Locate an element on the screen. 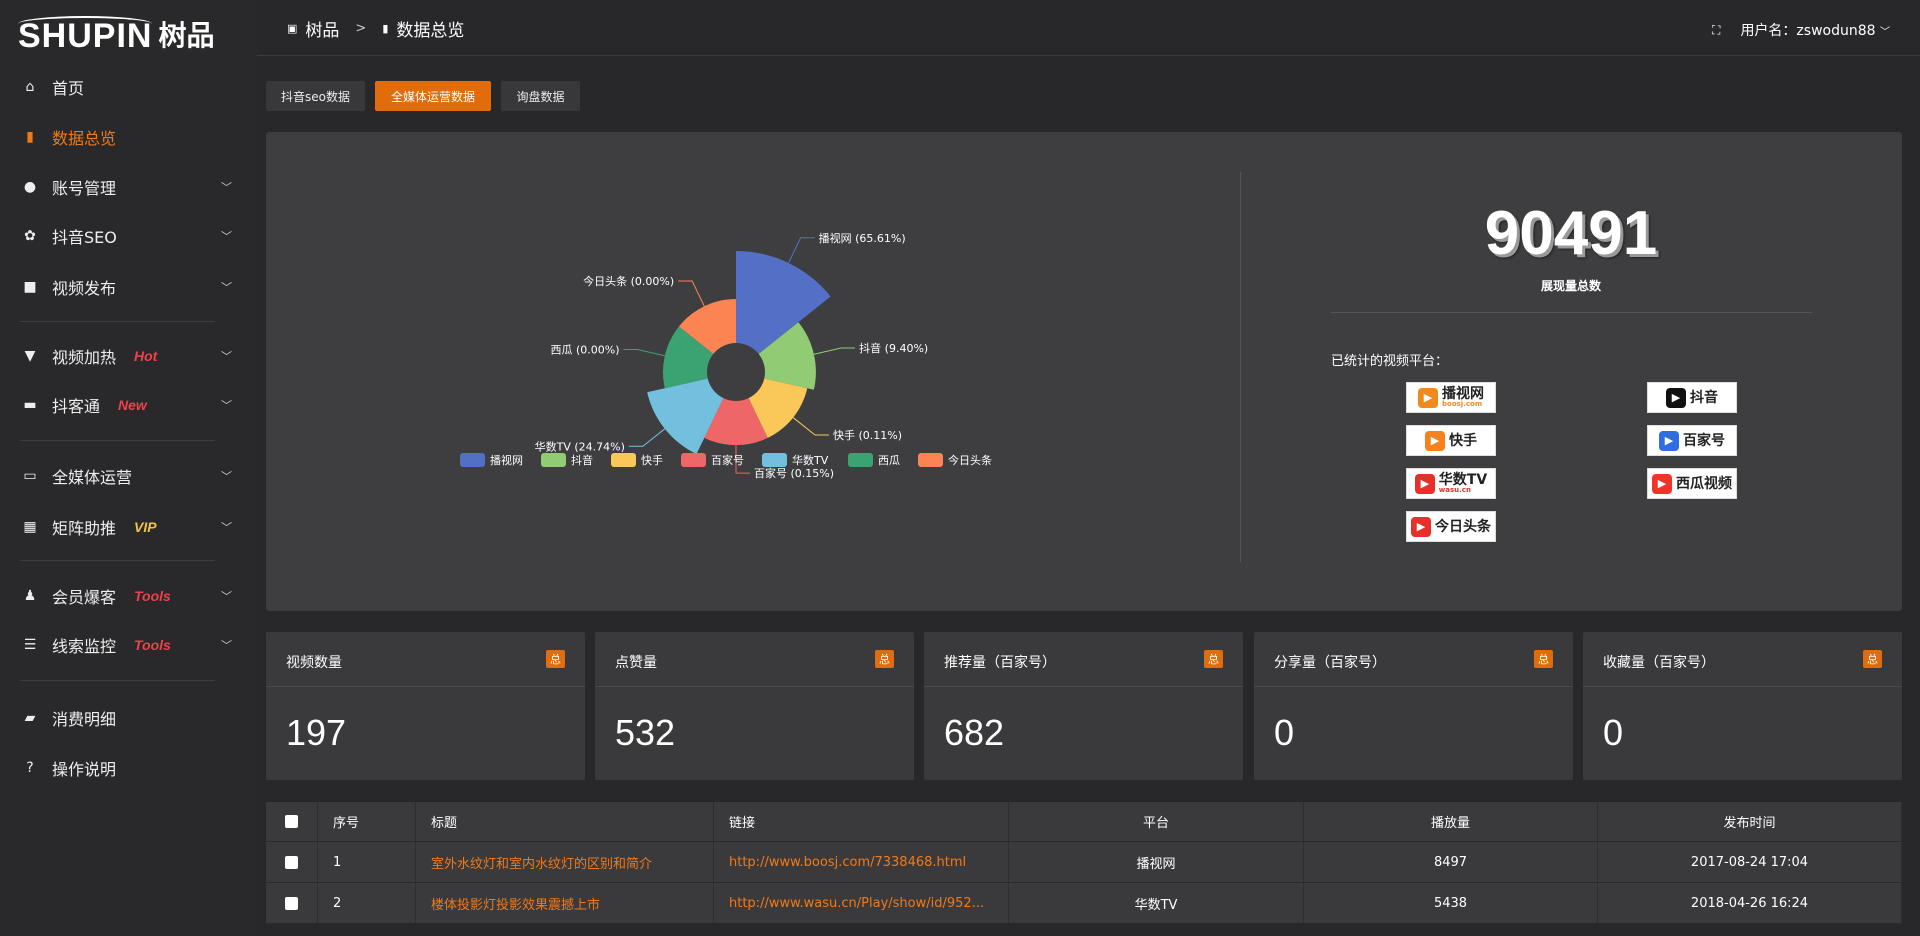 This screenshot has height=936, width=1920. row-platform: 华数TV is located at coordinates (1156, 903).